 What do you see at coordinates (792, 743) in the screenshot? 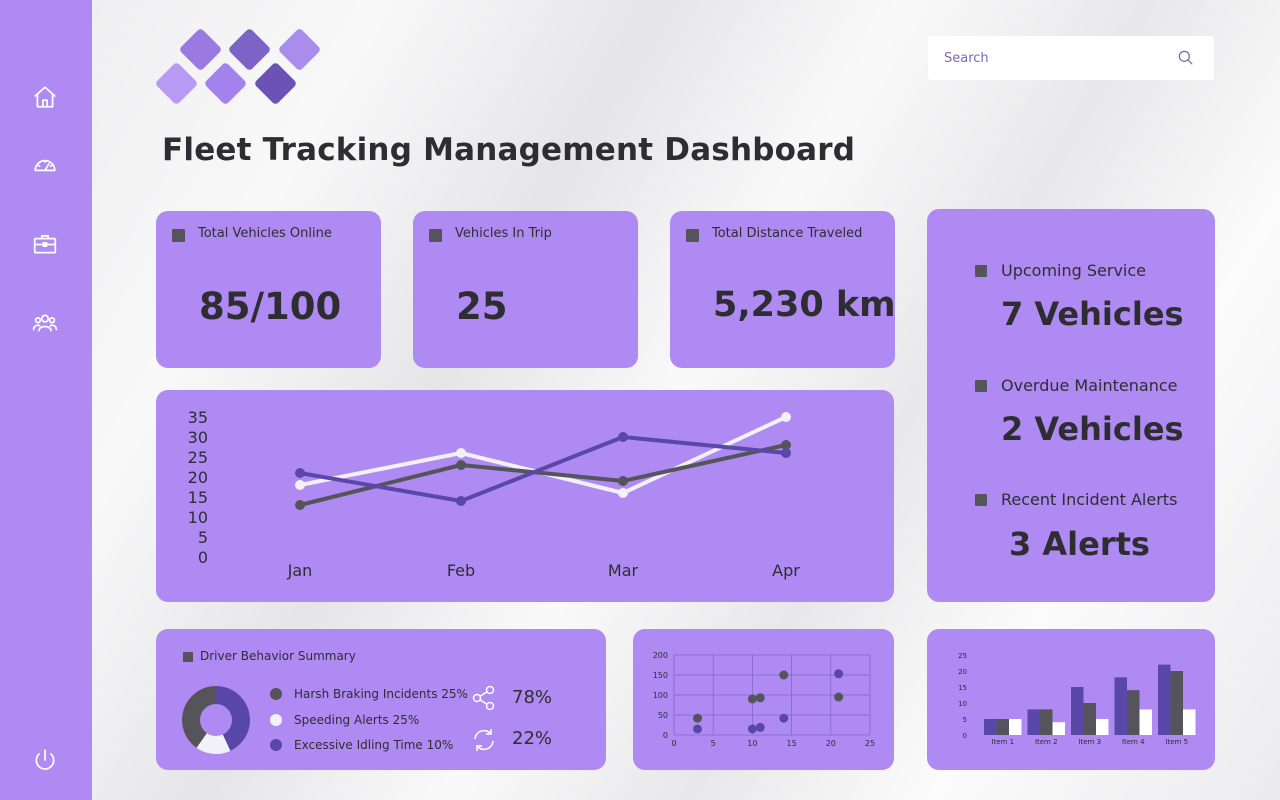
I see `x-tick-label: 15` at bounding box center [792, 743].